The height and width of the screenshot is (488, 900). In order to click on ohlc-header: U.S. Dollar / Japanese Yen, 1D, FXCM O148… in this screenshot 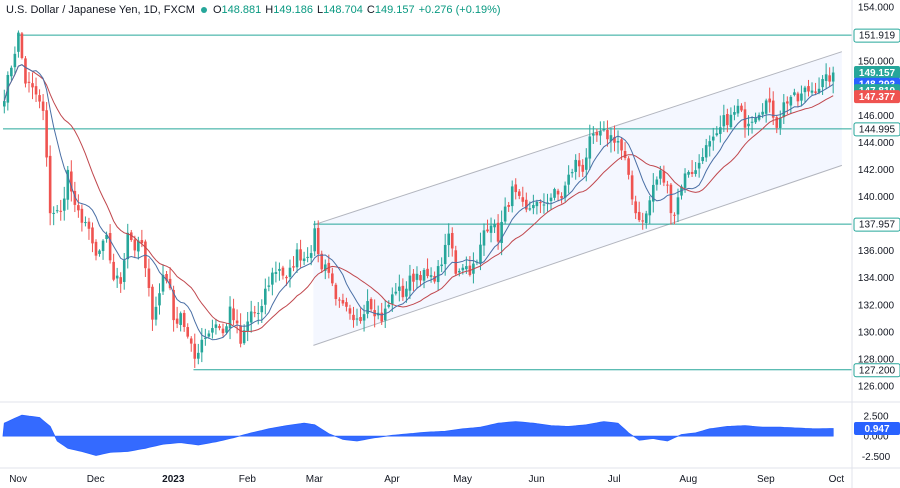, I will do `click(255, 10)`.